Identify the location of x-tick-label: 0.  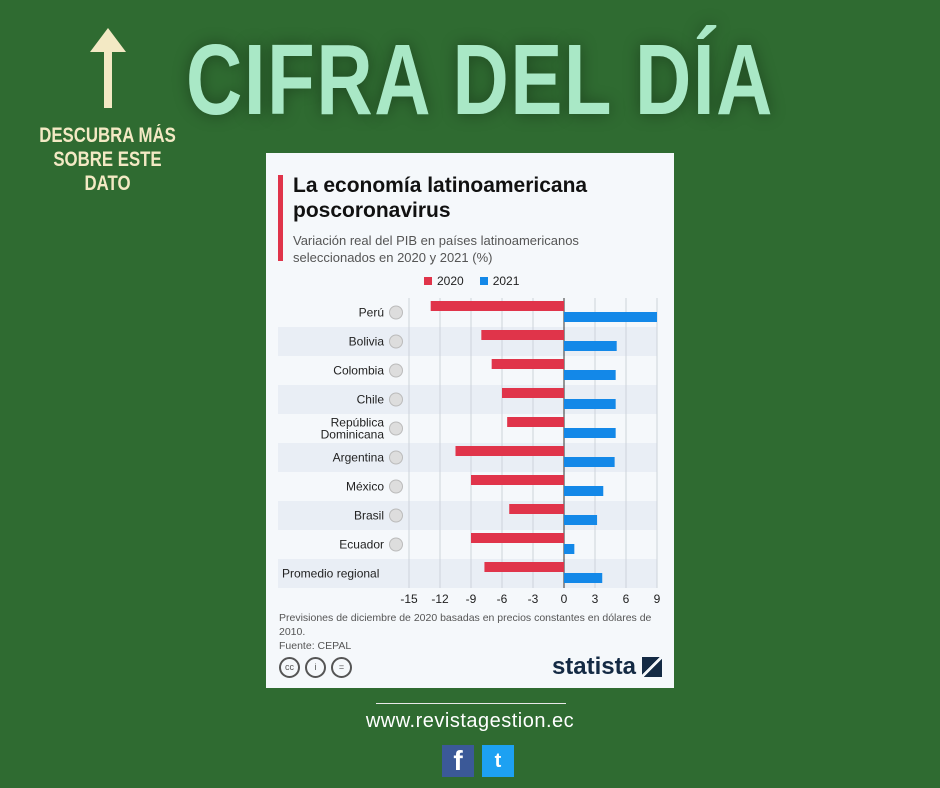
(564, 599).